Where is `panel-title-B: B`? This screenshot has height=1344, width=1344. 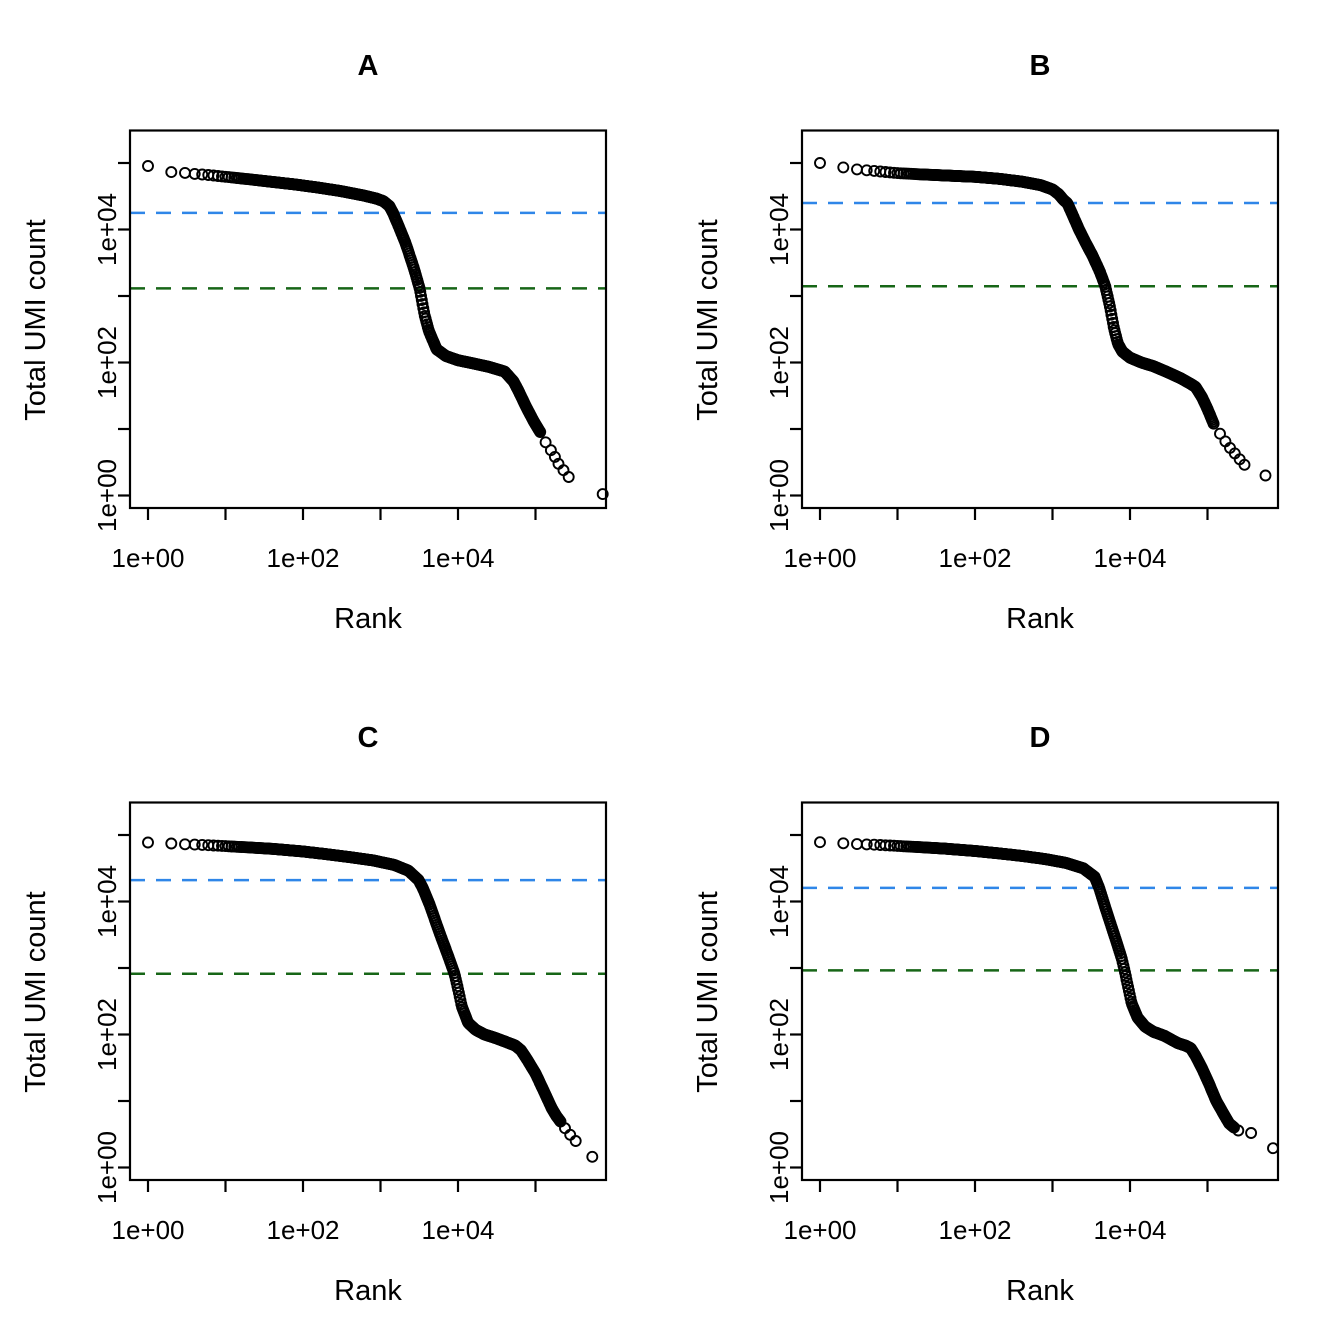
panel-title-B: B is located at coordinates (1040, 66).